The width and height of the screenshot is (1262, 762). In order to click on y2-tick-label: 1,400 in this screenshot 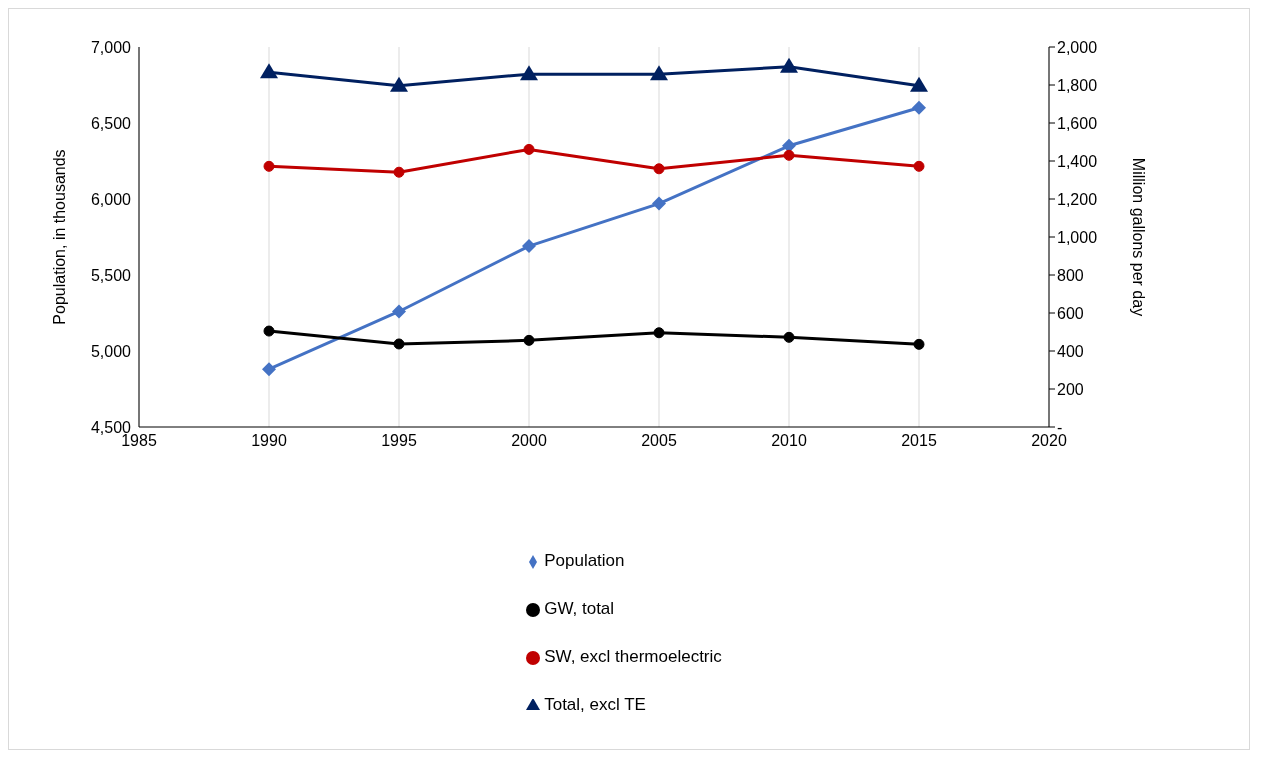, I will do `click(1077, 161)`.